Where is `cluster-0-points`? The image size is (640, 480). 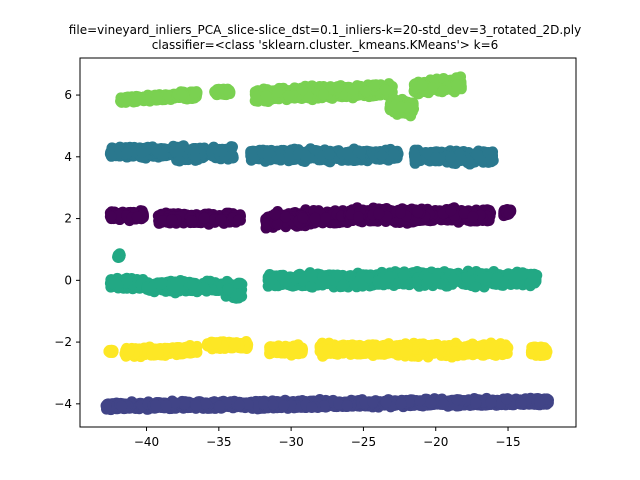 cluster-0-points is located at coordinates (291, 96).